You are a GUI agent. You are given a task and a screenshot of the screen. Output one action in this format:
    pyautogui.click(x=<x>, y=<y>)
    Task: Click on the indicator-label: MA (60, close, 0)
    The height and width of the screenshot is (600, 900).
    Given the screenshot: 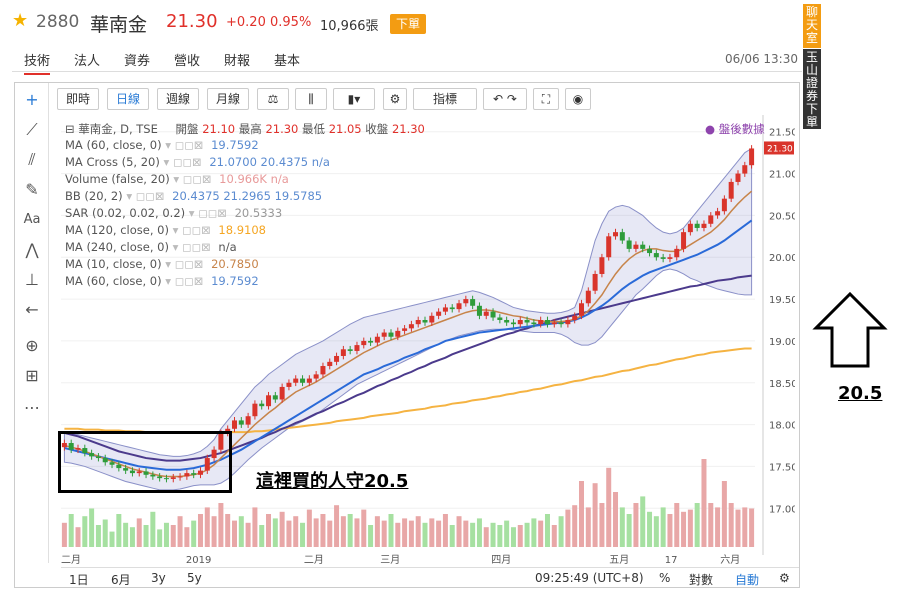 What is the action you would take?
    pyautogui.click(x=113, y=145)
    